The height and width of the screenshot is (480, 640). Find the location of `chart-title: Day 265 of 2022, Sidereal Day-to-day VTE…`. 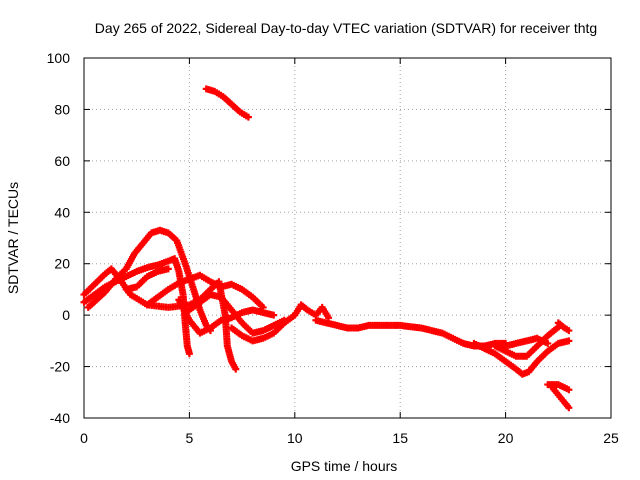

chart-title: Day 265 of 2022, Sidereal Day-to-day VTE… is located at coordinates (346, 28).